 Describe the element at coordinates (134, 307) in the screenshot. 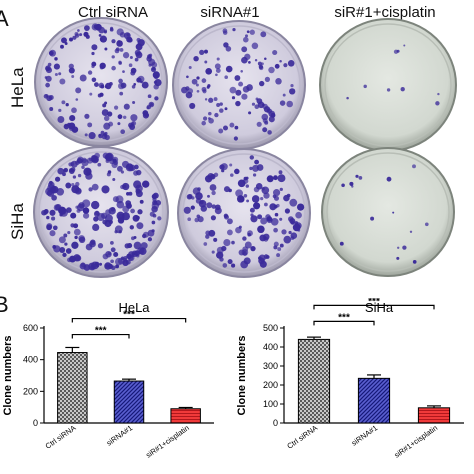

I see `chart-title: HeLa` at that location.